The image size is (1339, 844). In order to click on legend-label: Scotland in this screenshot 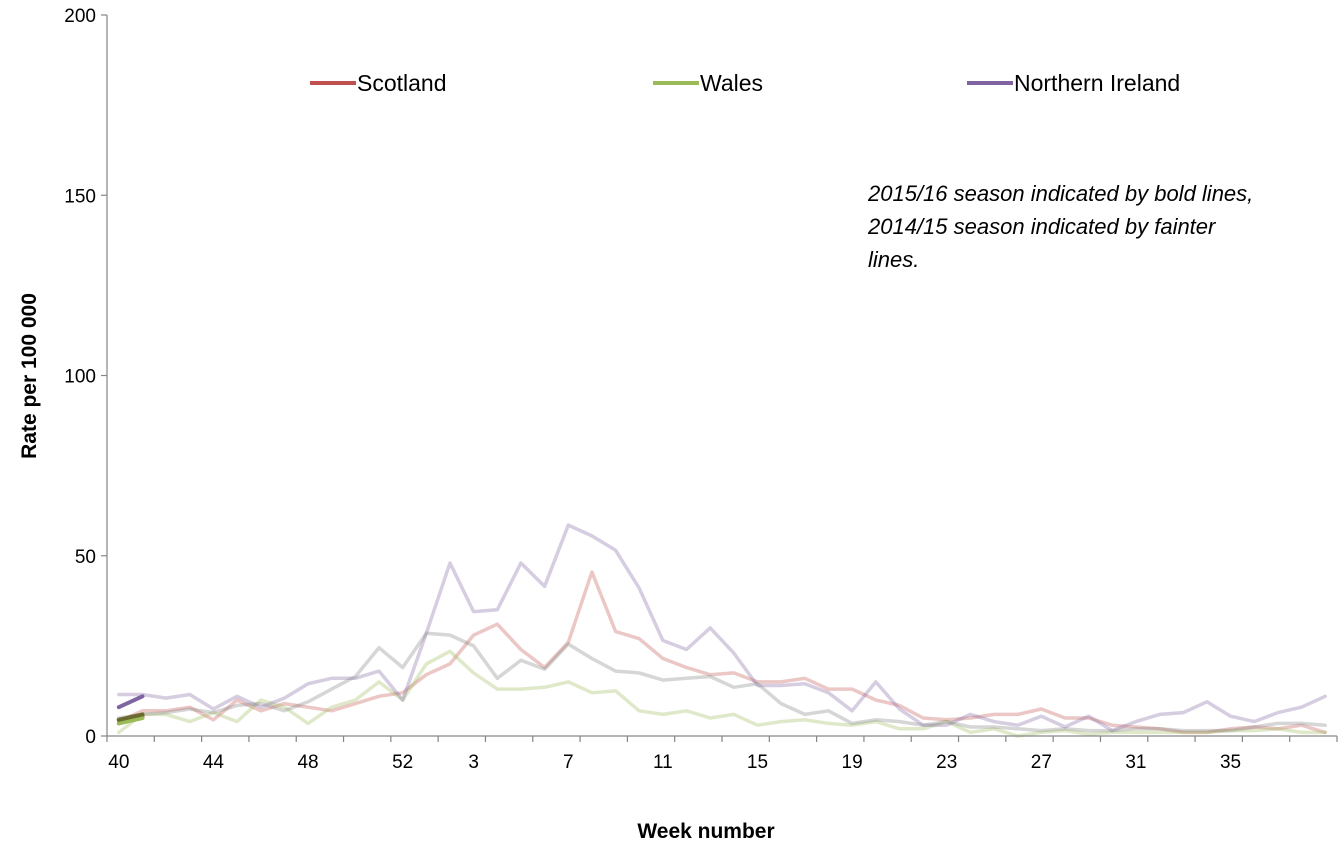, I will do `click(402, 83)`.